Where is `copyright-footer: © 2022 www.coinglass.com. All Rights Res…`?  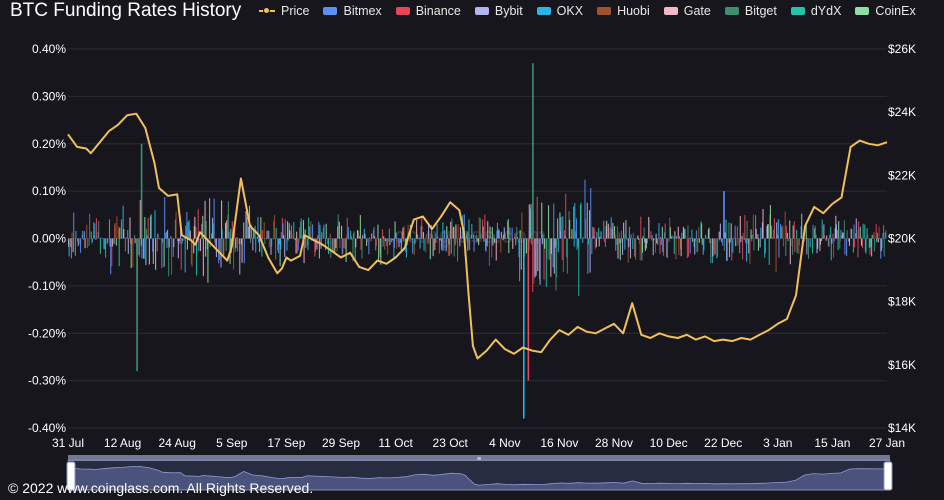 copyright-footer: © 2022 www.coinglass.com. All Rights Res… is located at coordinates (161, 488).